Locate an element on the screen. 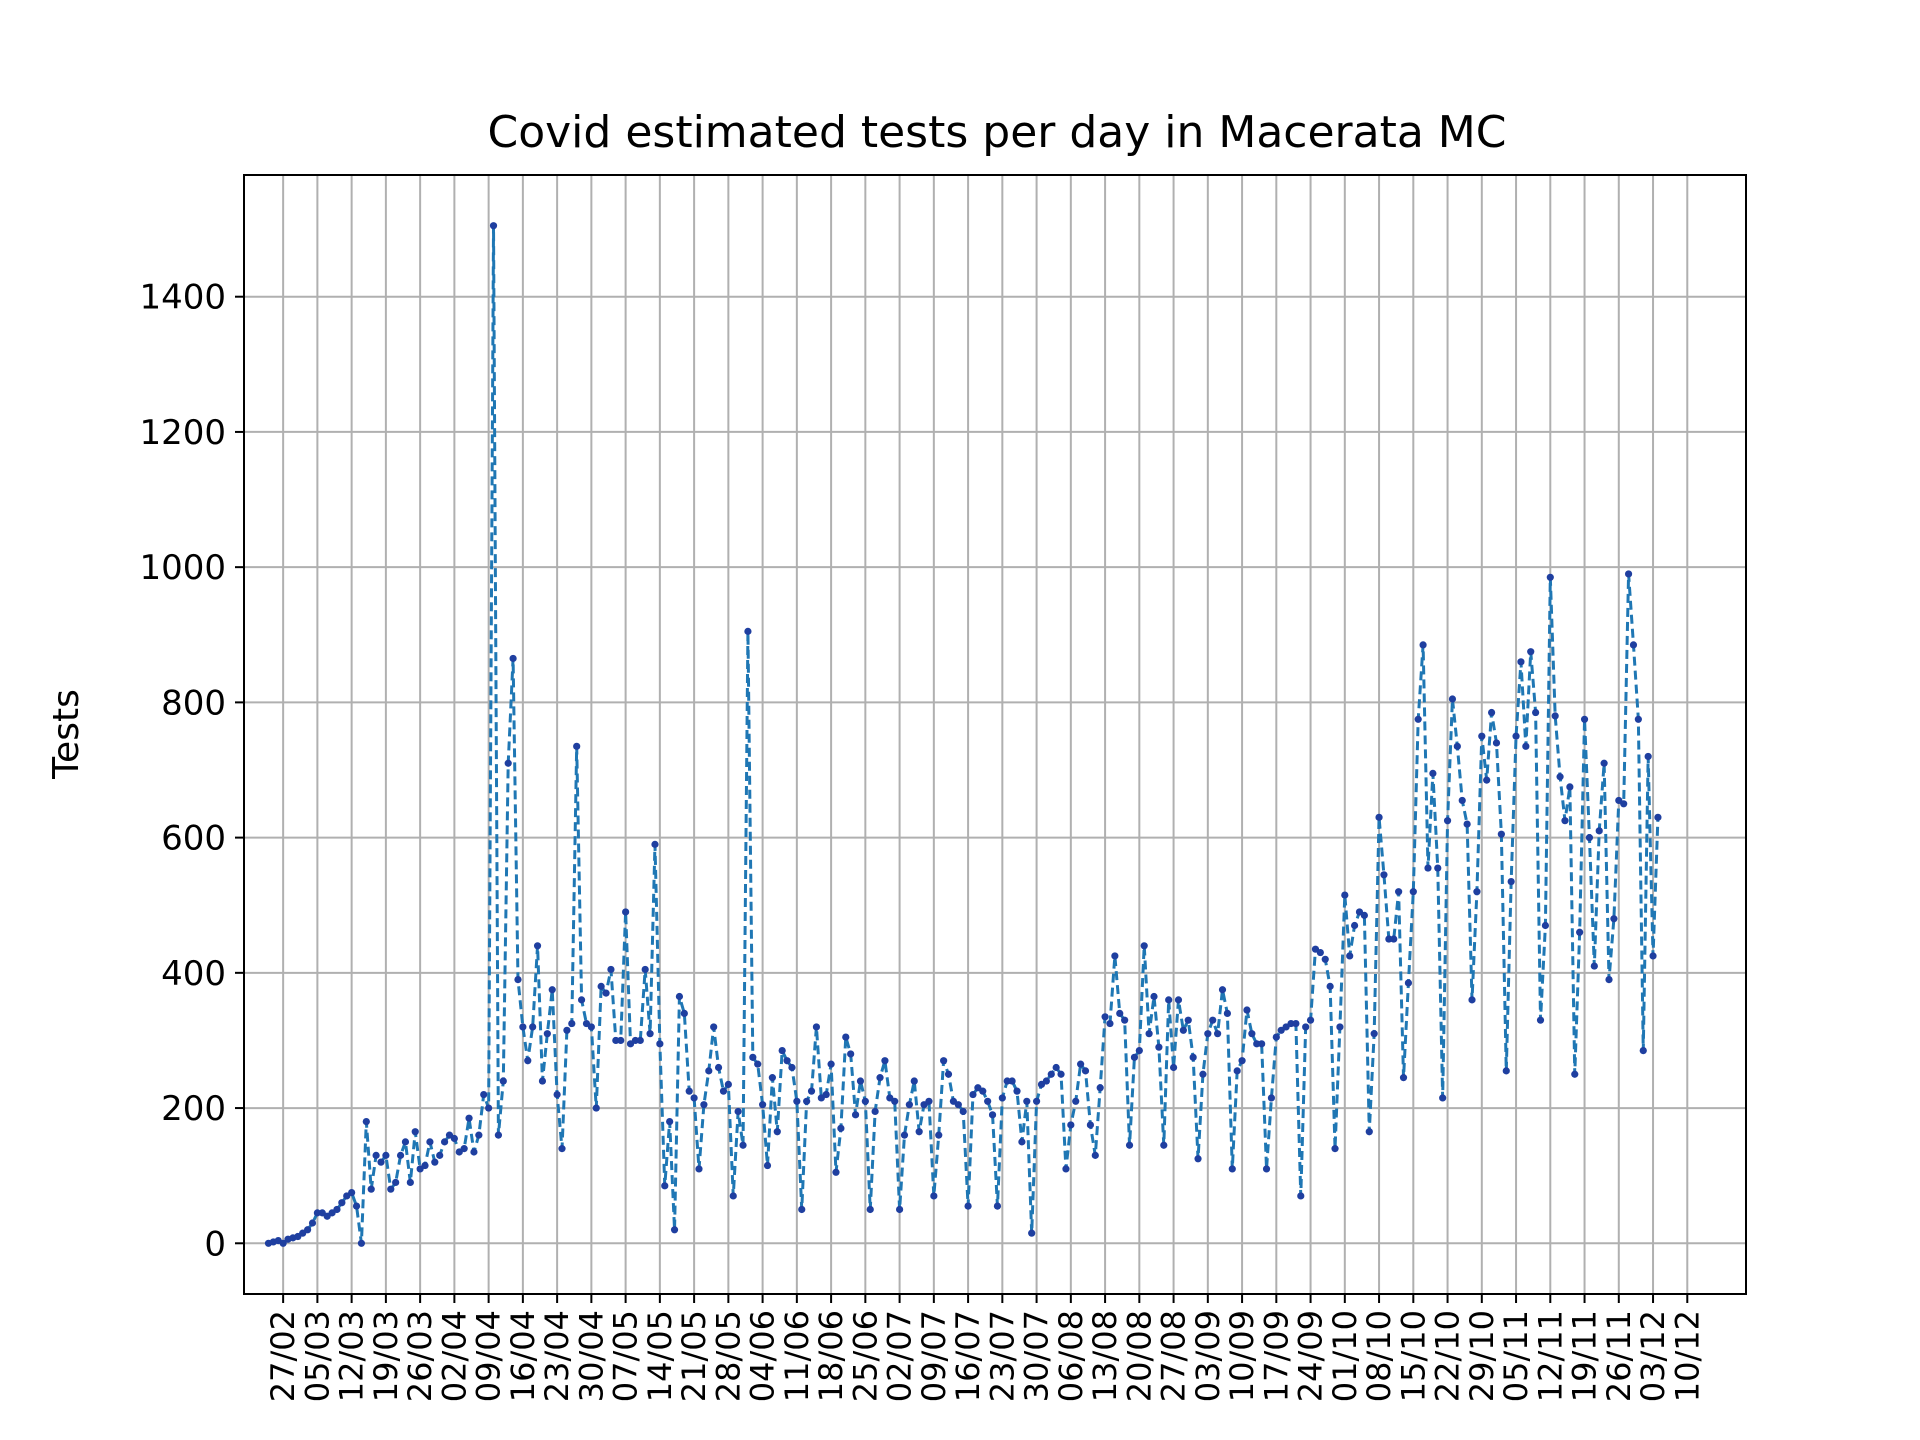  y-tick-label: 400 is located at coordinates (193, 974).